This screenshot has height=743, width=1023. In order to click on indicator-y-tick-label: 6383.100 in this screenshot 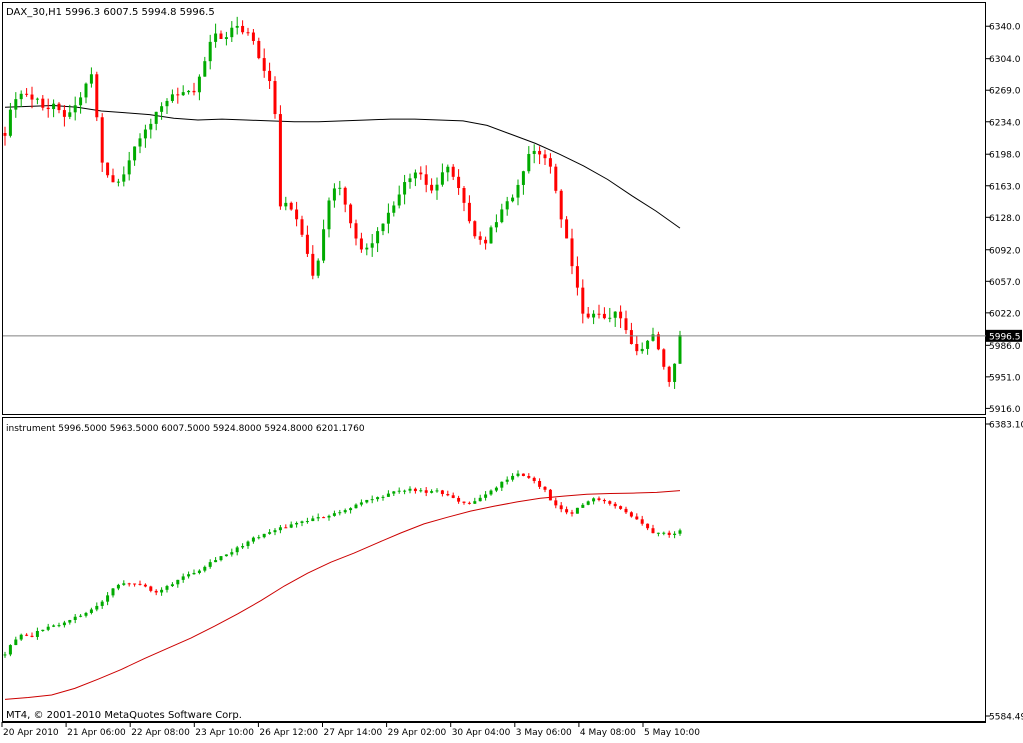, I will do `click(1006, 426)`.